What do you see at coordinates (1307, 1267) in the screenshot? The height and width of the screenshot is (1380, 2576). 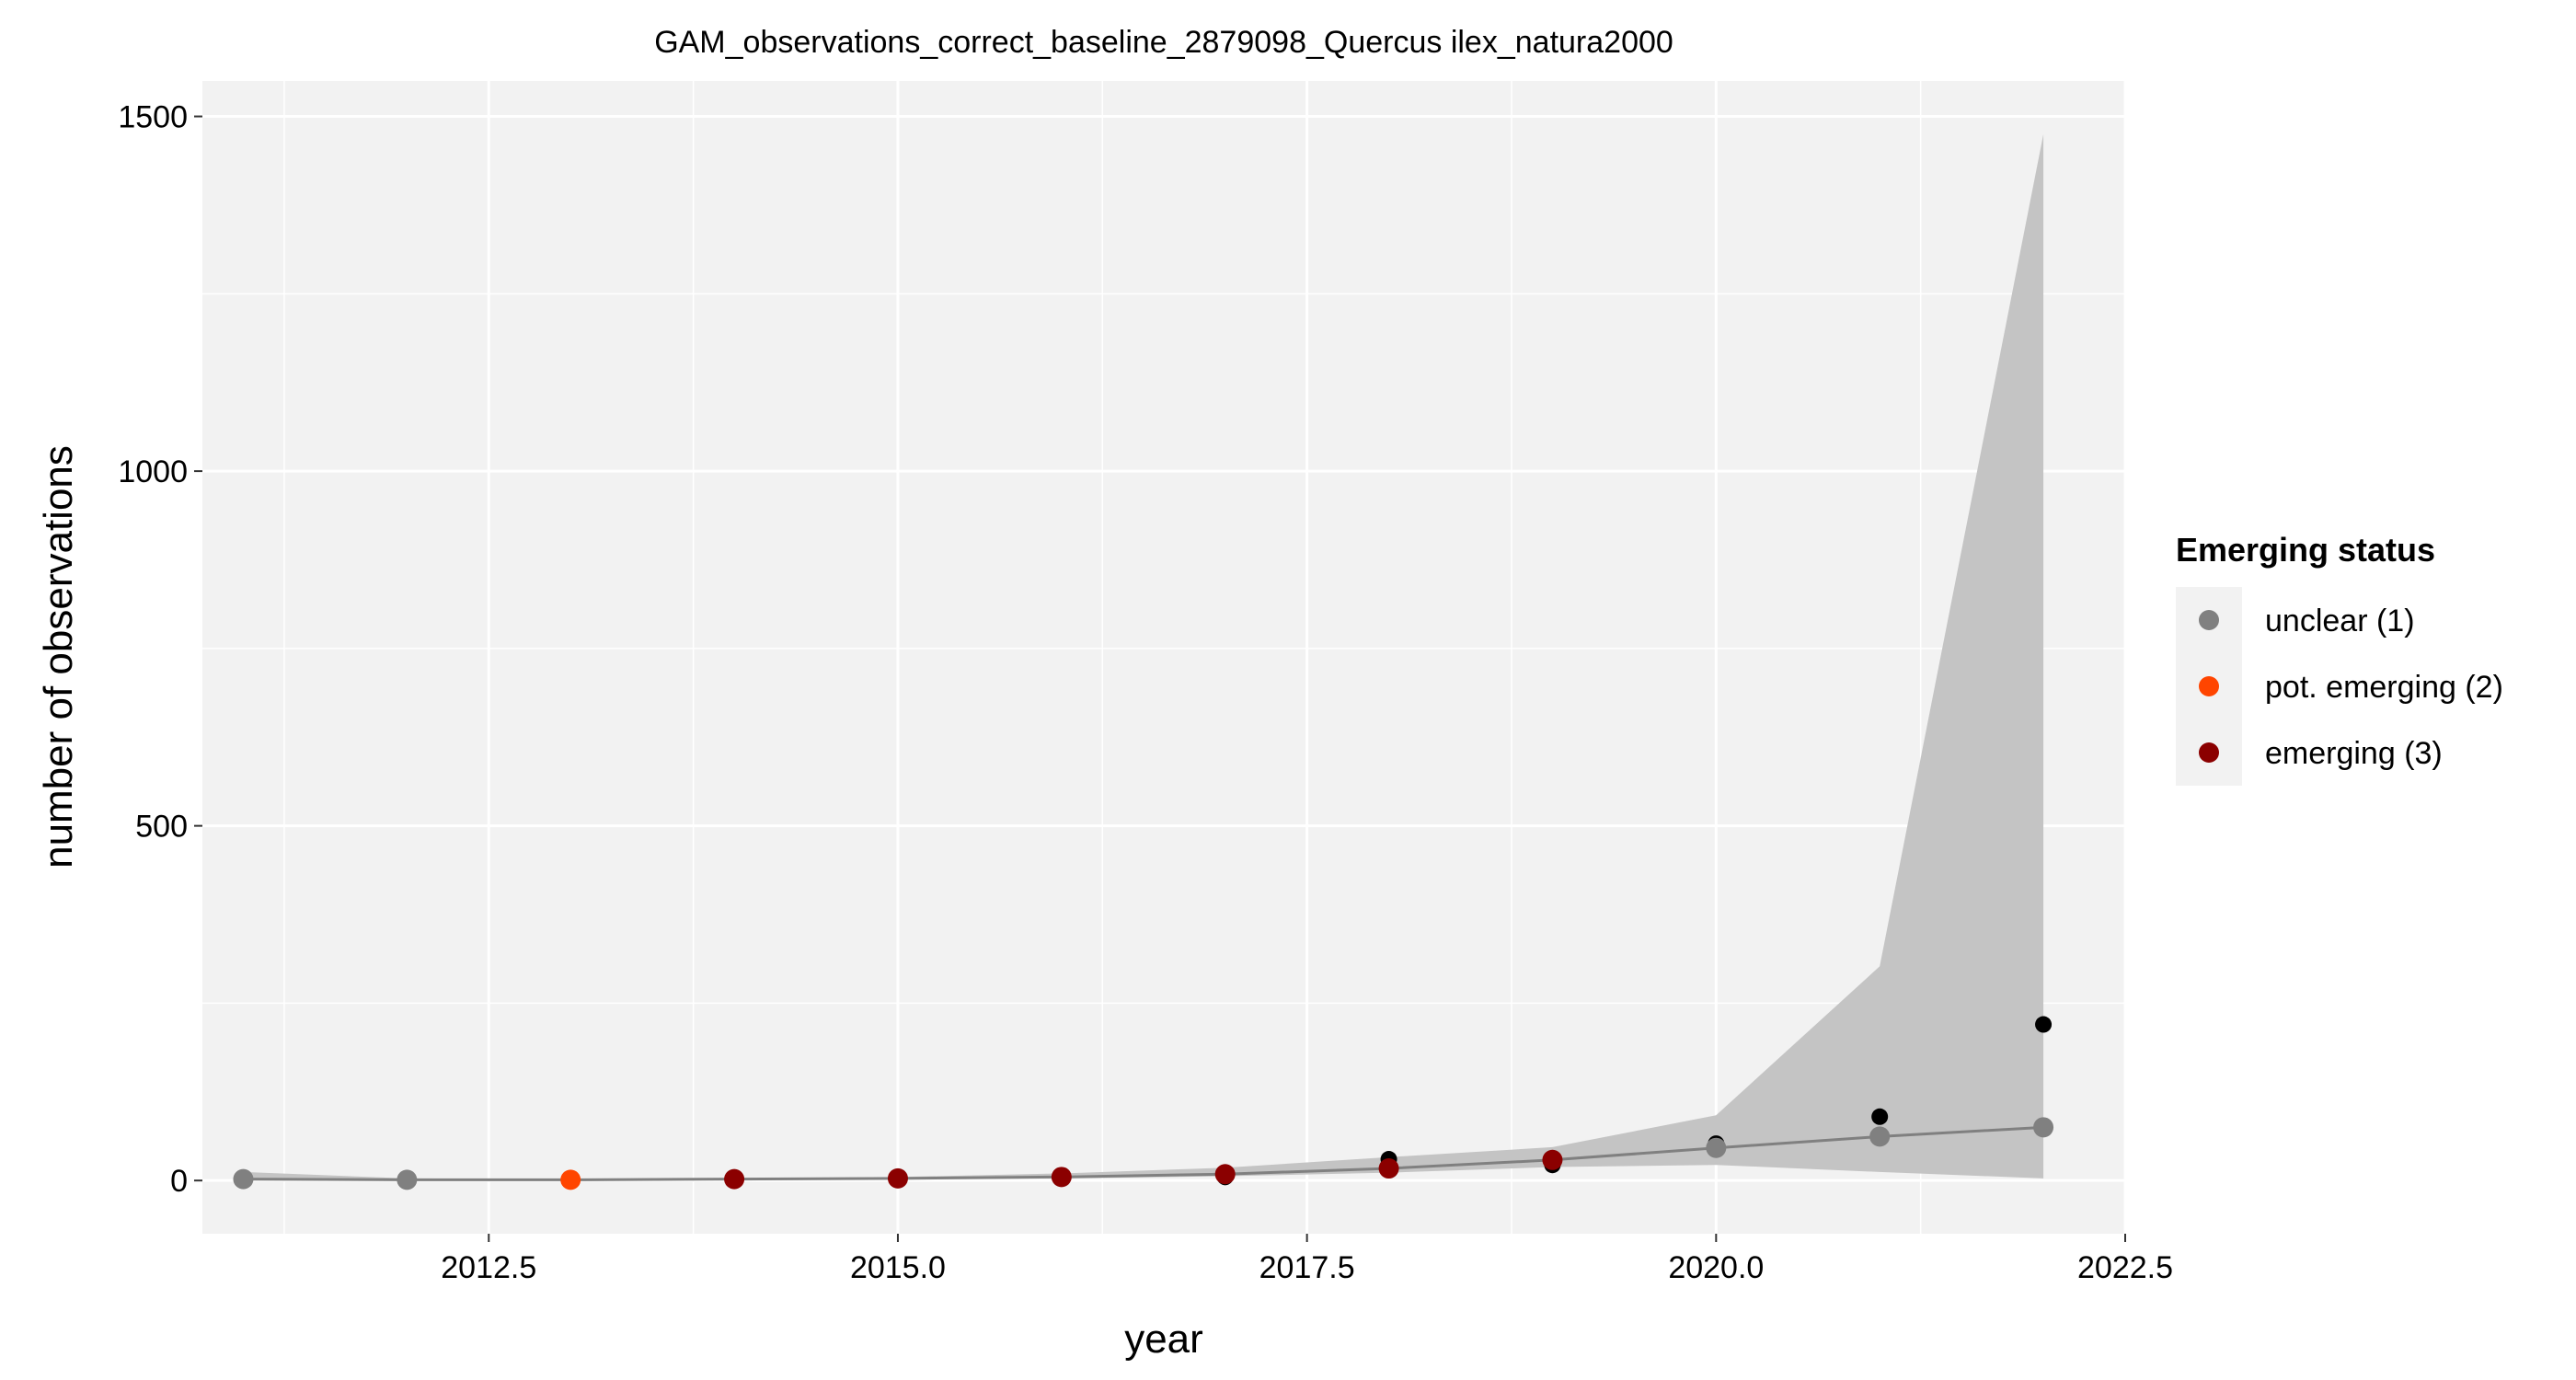 I see `x-tick-label: 2017.5` at bounding box center [1307, 1267].